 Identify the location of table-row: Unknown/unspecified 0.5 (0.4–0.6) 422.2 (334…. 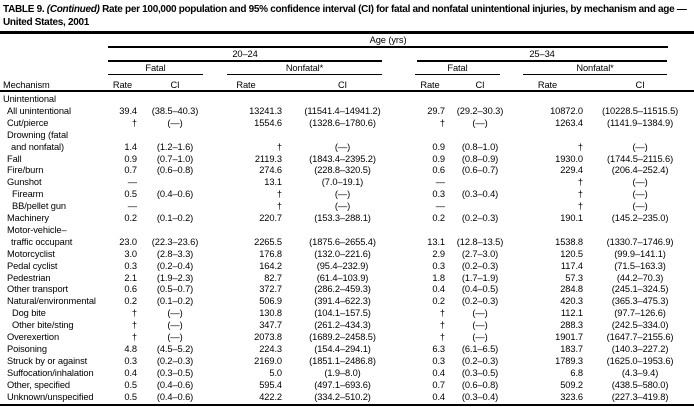
(347, 398).